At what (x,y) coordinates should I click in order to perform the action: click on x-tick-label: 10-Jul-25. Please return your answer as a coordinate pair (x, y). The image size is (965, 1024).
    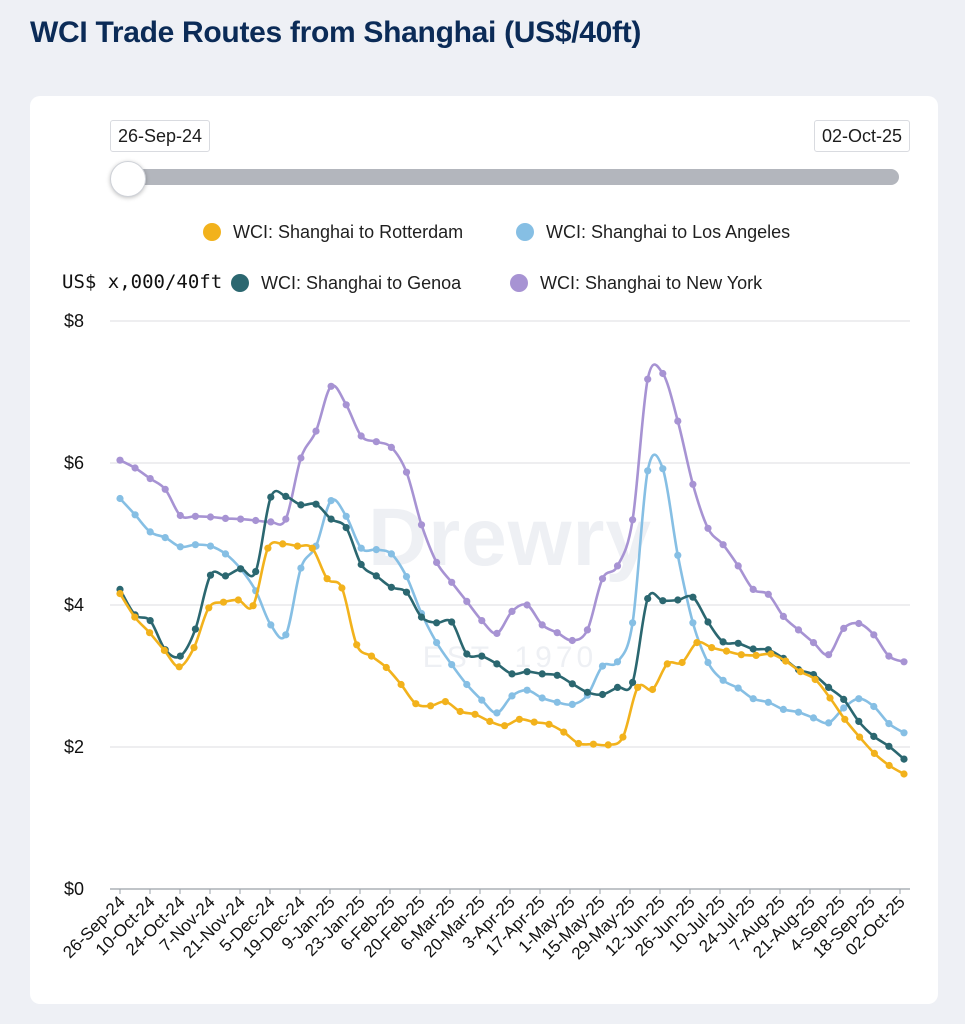
    Looking at the image, I should click on (697, 924).